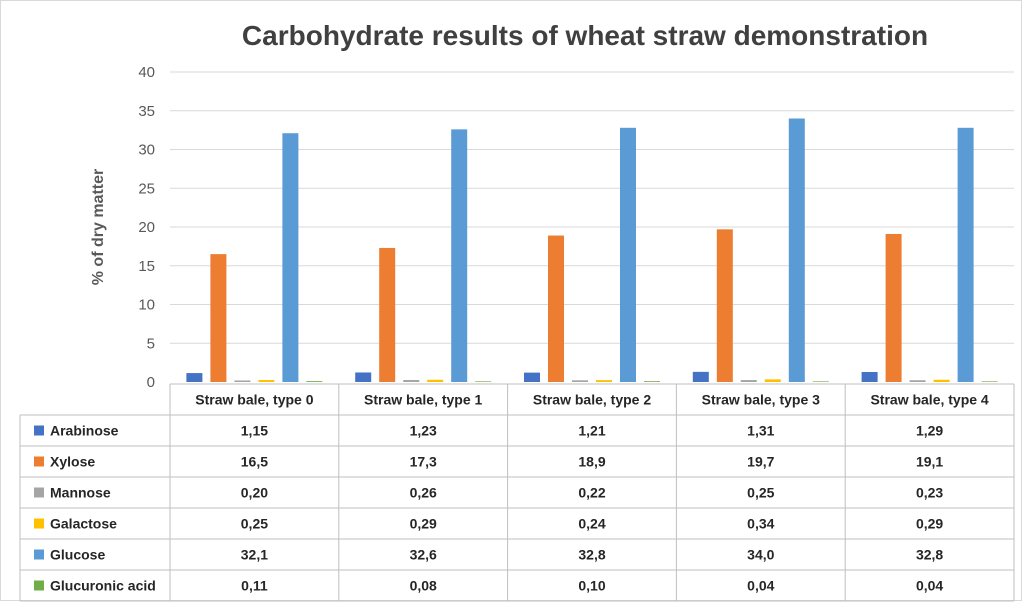  What do you see at coordinates (83, 524) in the screenshot?
I see `series-label: Galactose` at bounding box center [83, 524].